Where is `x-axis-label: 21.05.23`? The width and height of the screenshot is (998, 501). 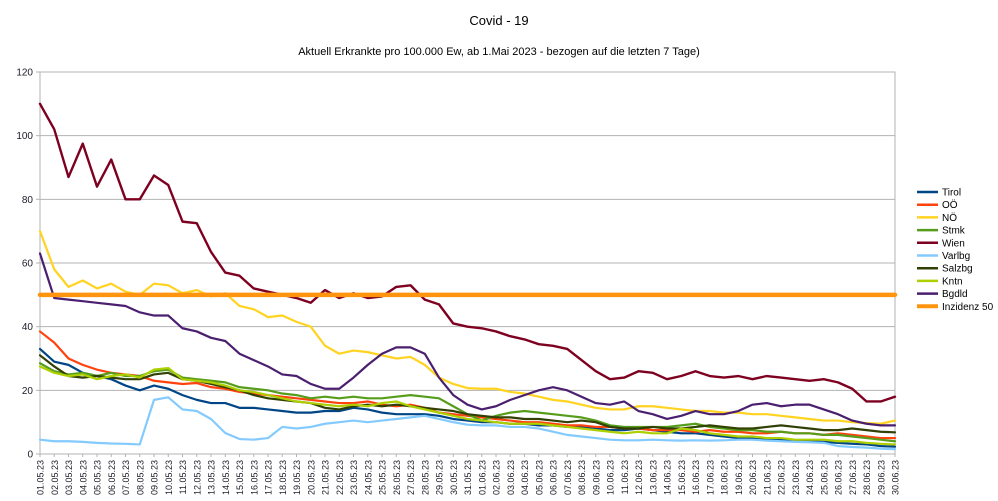 x-axis-label: 21.05.23 is located at coordinates (326, 477).